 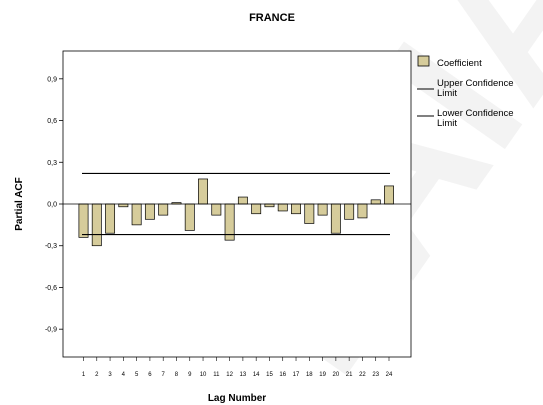 What do you see at coordinates (269, 375) in the screenshot?
I see `x-tick-label: 15` at bounding box center [269, 375].